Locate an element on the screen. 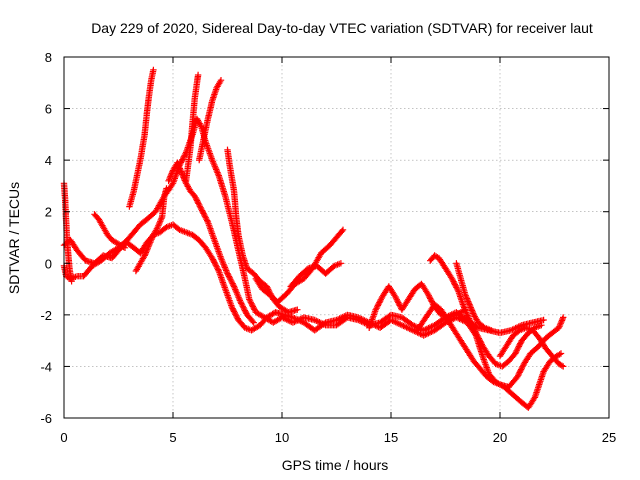 This screenshot has height=480, width=640. y-tick-label: -4 is located at coordinates (46, 366).